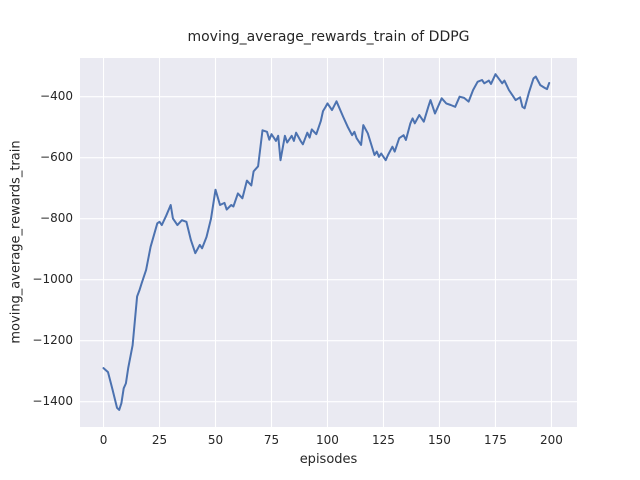 The height and width of the screenshot is (480, 640). I want to click on x-tick-label: 75, so click(271, 440).